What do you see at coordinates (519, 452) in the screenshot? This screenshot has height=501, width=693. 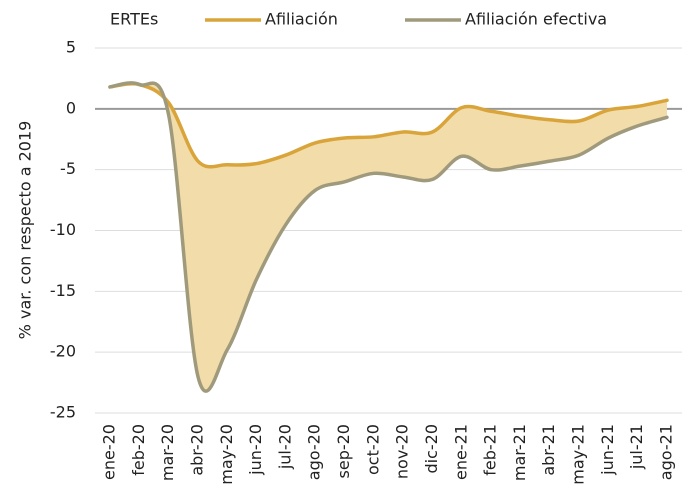 I see `x-tick-label: mar-21` at bounding box center [519, 452].